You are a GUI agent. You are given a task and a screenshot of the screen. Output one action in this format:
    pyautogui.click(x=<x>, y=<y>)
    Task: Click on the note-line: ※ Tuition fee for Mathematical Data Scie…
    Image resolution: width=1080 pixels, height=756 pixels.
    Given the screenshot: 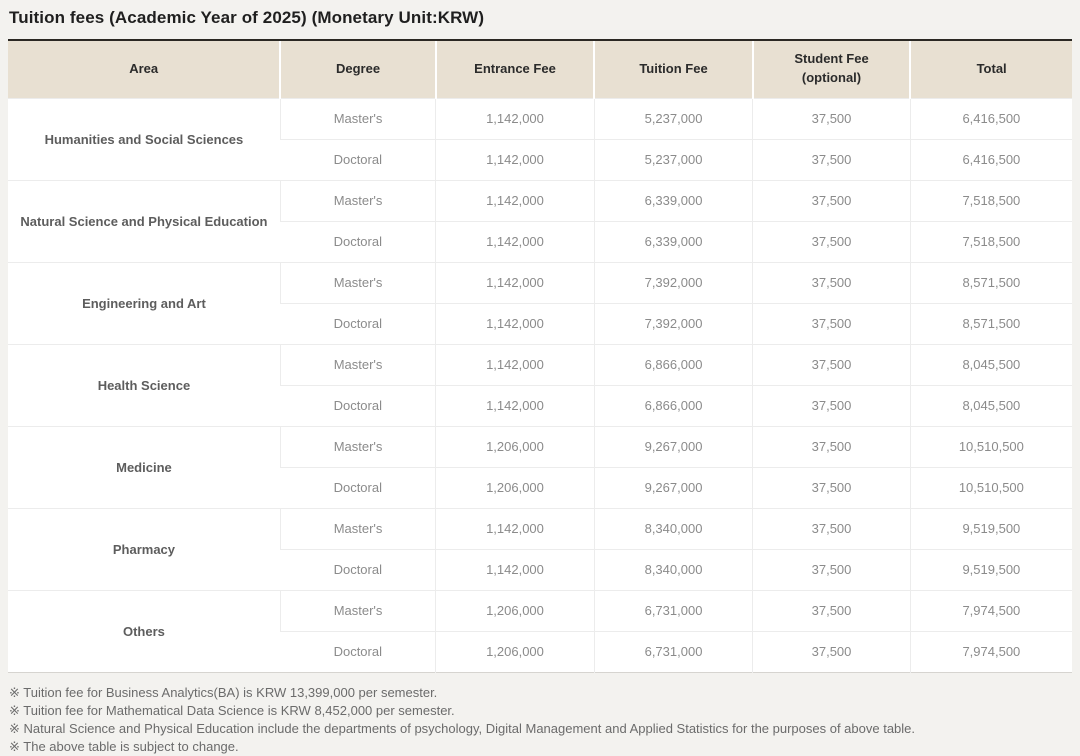 What is the action you would take?
    pyautogui.click(x=232, y=710)
    